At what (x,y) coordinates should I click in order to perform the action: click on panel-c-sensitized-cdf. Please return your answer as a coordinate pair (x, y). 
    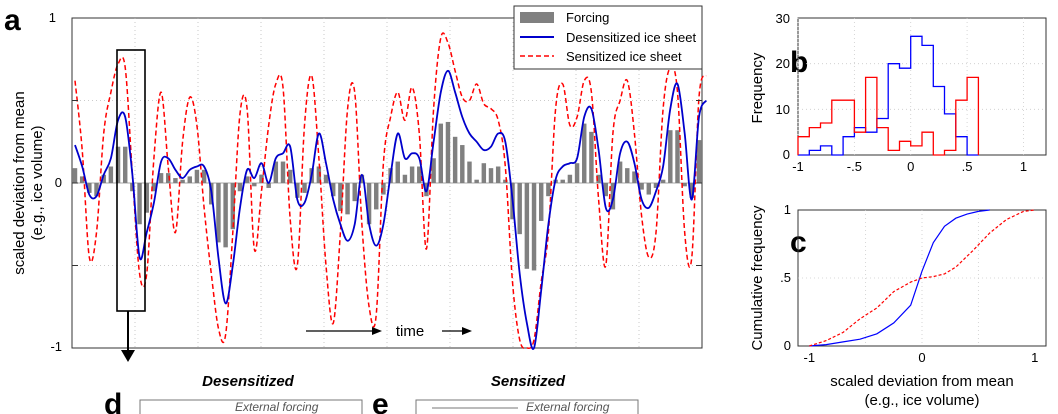
    Looking at the image, I should click on (922, 278).